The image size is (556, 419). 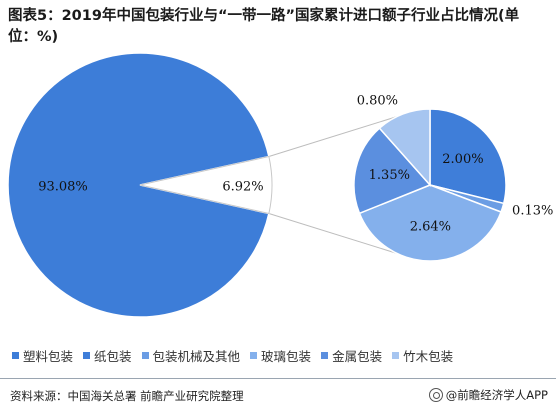 I want to click on legend-item: 竹木包装, so click(x=422, y=355).